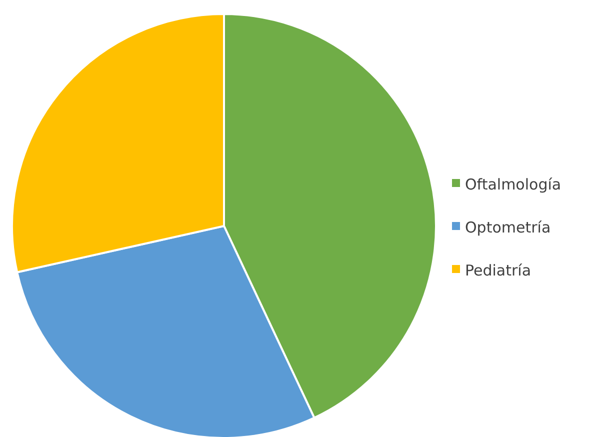 The image size is (593, 437). Describe the element at coordinates (498, 270) in the screenshot. I see `legend-label: Pediatría` at that location.